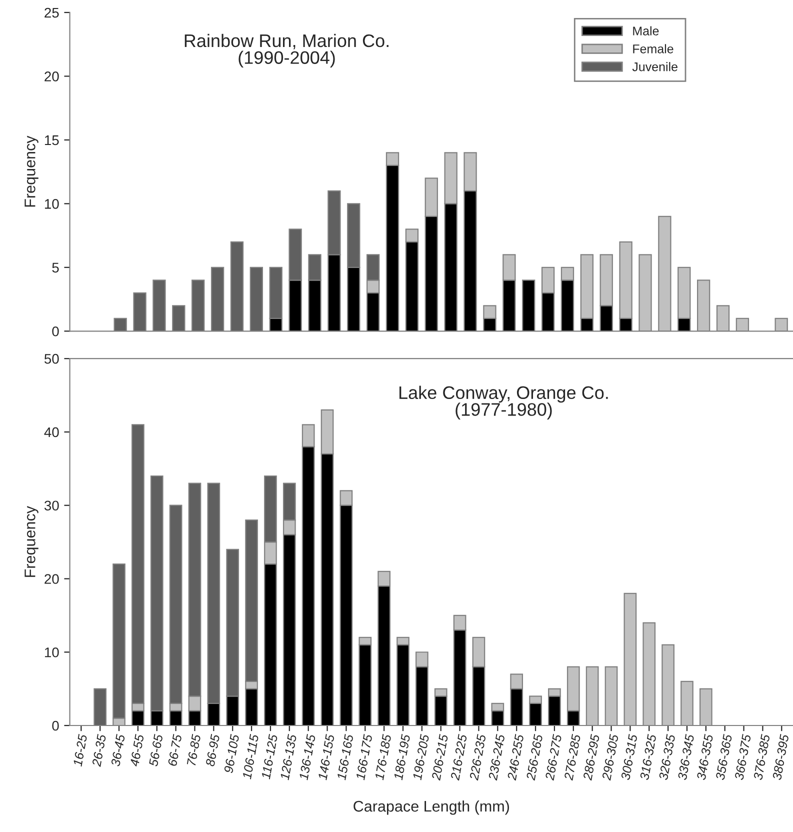 The width and height of the screenshot is (793, 832). Describe the element at coordinates (175, 750) in the screenshot. I see `x-tick-label: 66-75` at that location.